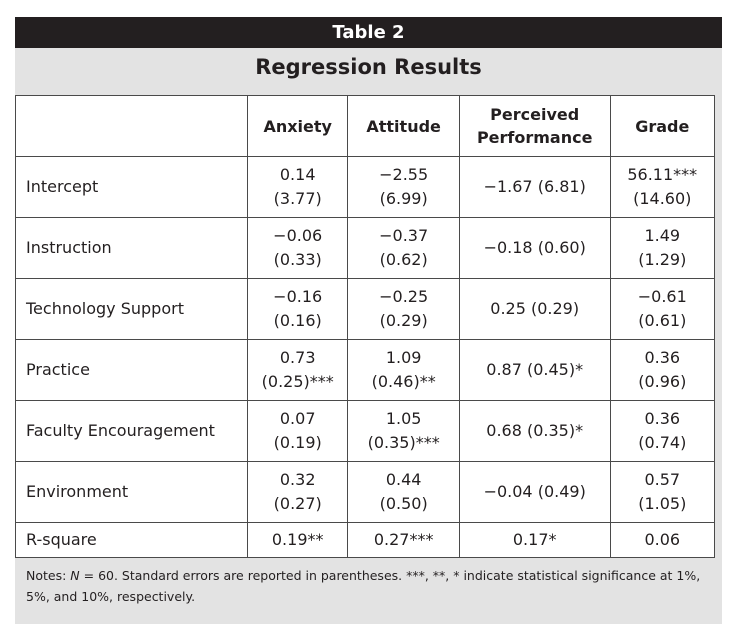 The height and width of the screenshot is (635, 740). Describe the element at coordinates (403, 187) in the screenshot. I see `table-cell: −2.55 (6.99)` at that location.